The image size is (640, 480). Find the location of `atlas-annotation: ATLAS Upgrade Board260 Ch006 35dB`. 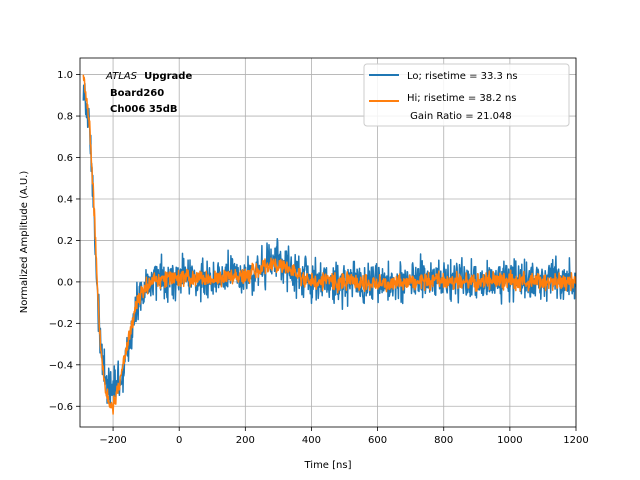

atlas-annotation: ATLAS Upgrade Board260 Ch006 35dB is located at coordinates (148, 93).